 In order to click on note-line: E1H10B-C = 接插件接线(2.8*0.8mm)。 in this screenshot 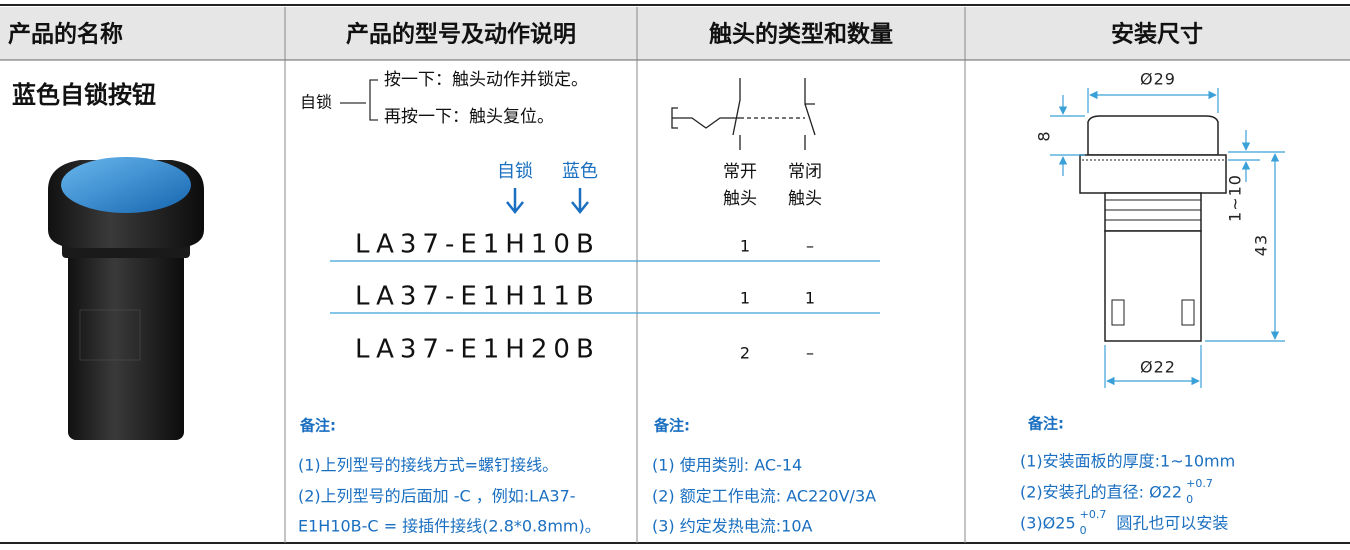, I will do `click(449, 526)`.